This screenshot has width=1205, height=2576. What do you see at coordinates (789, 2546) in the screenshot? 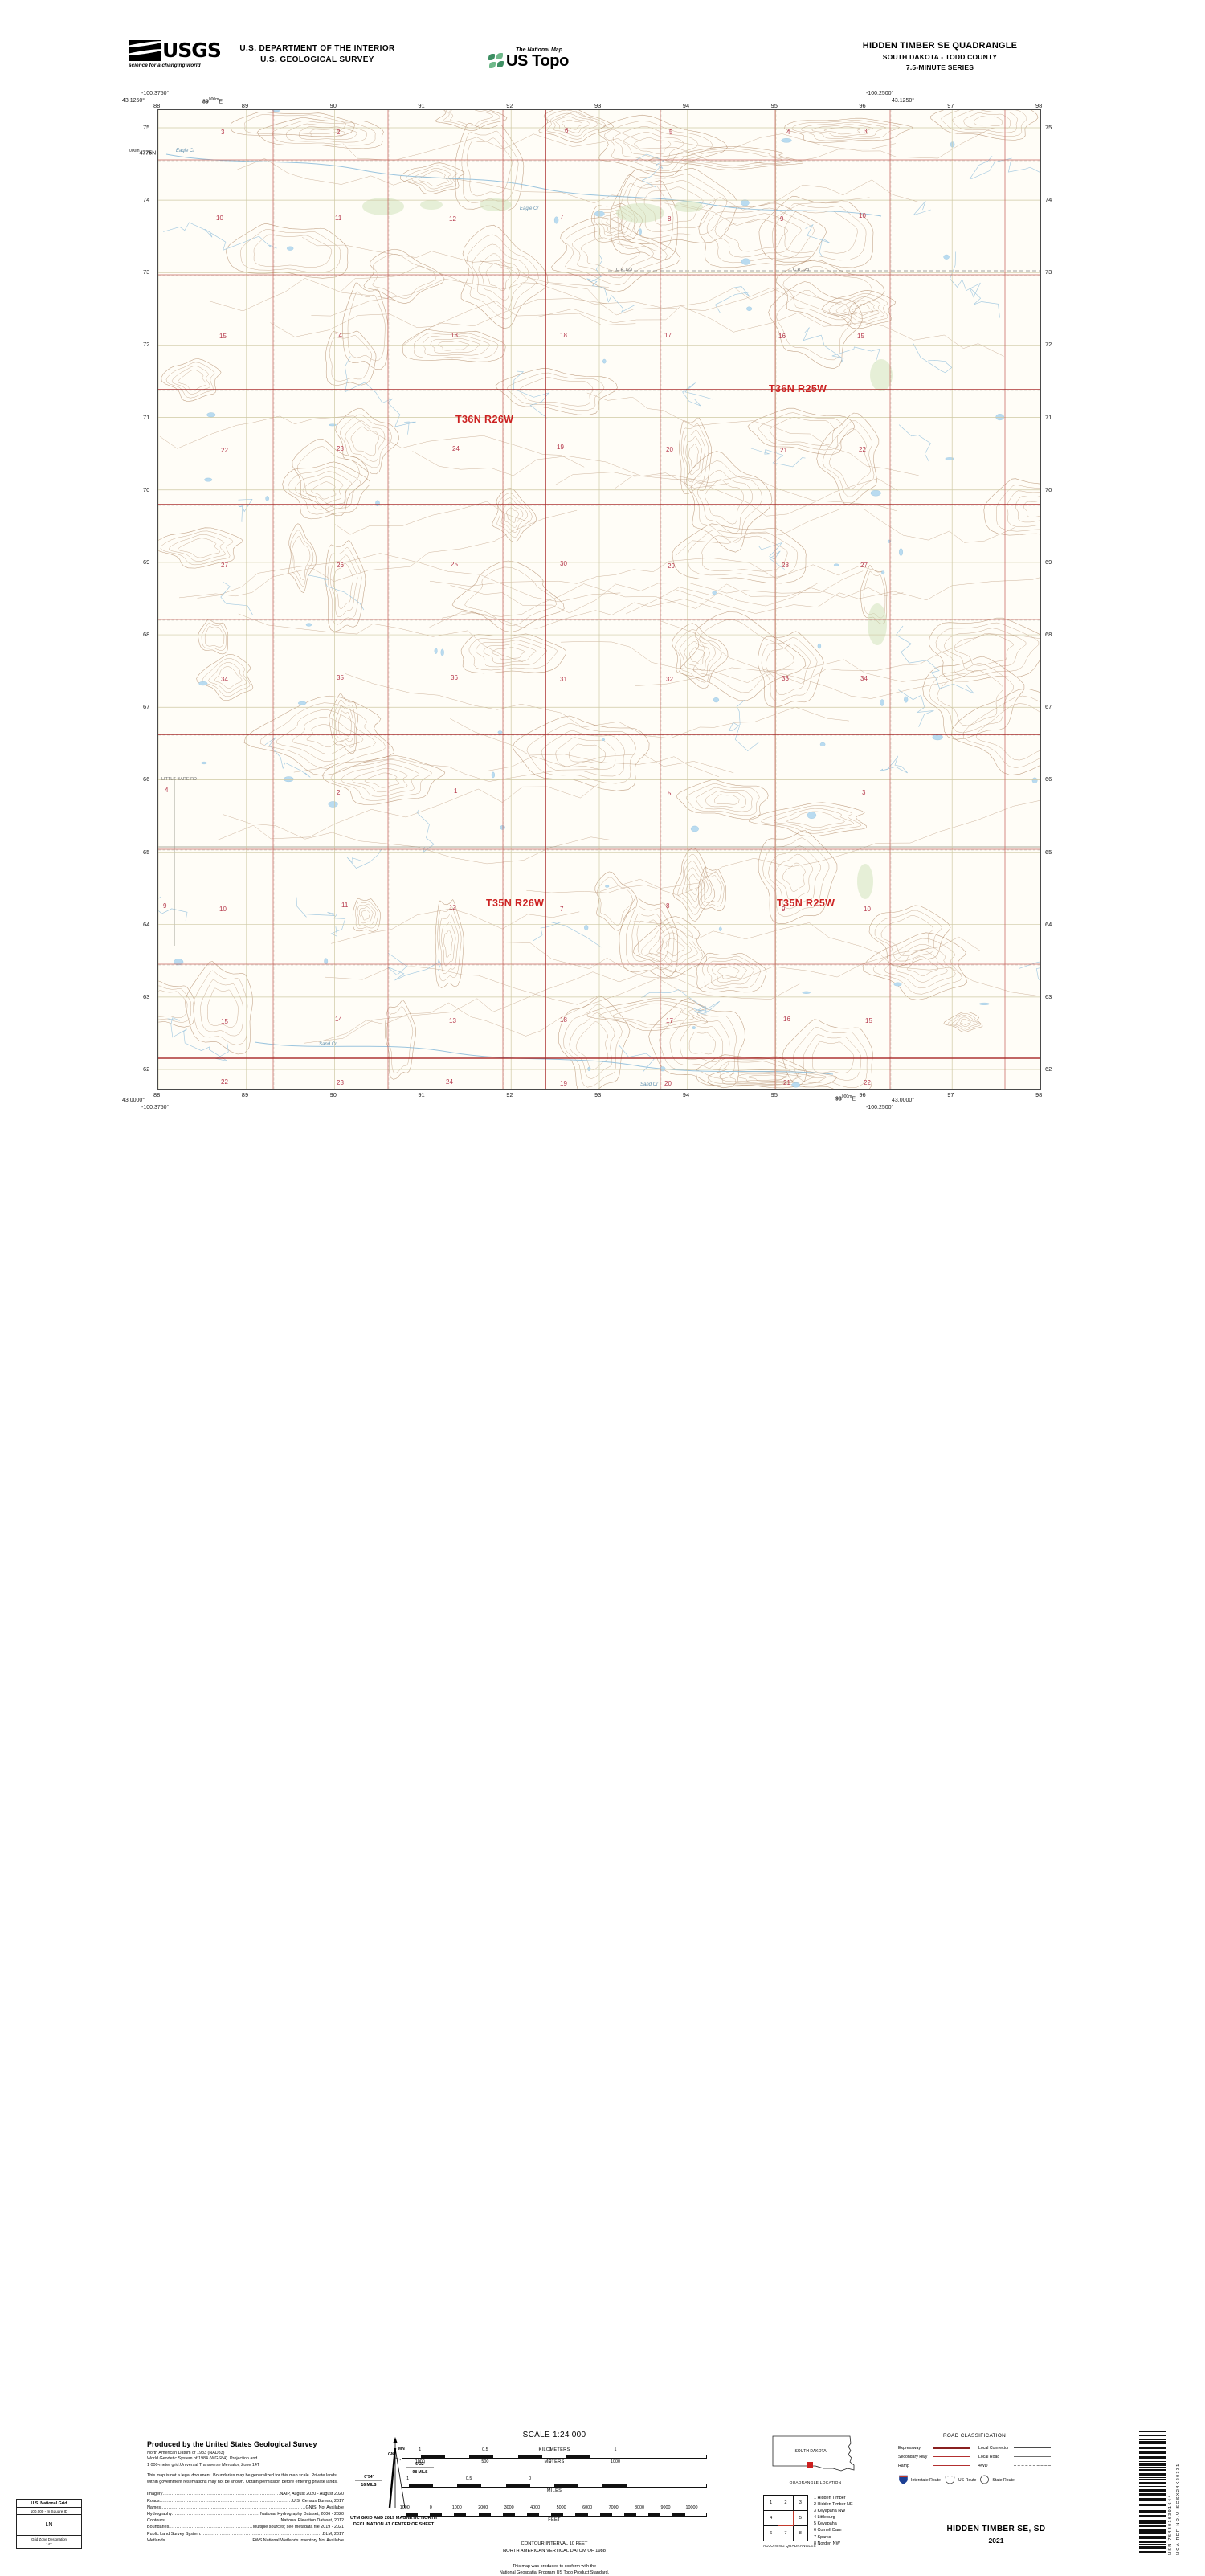
I see `adjoining-caption: ADJOINING QUADRANGLES` at bounding box center [789, 2546].